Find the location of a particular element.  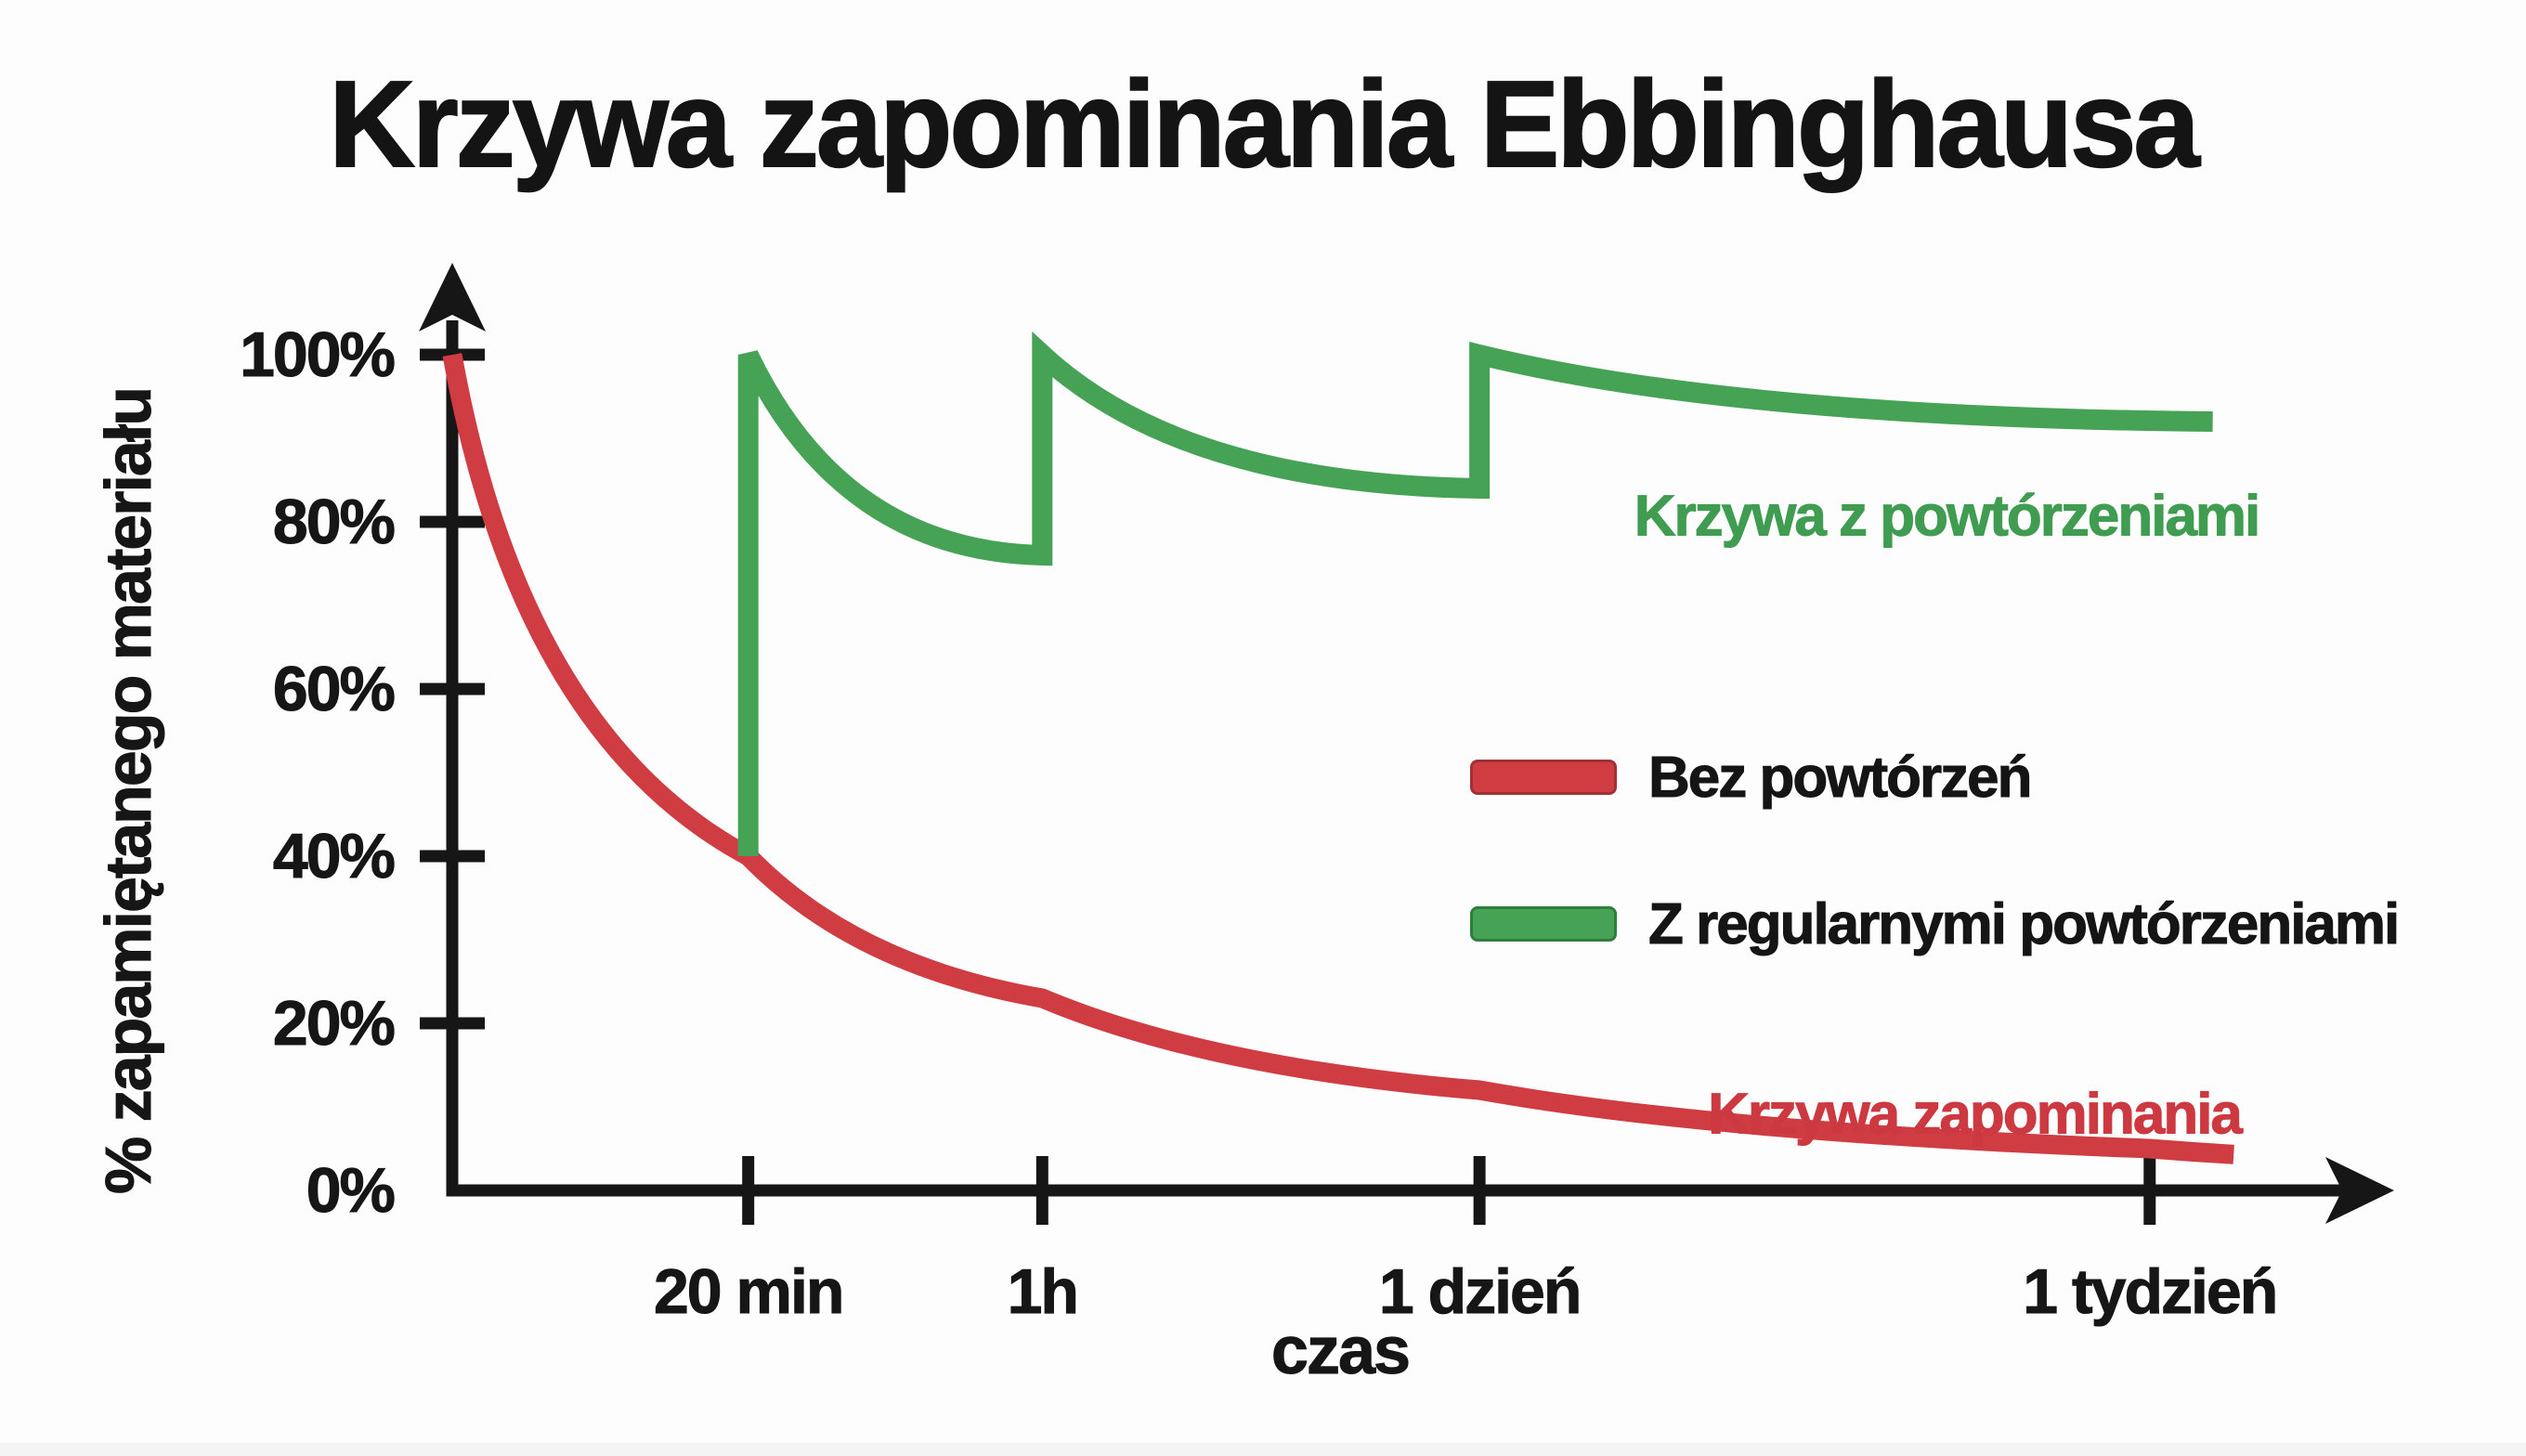

x-tick-label: 1 tydzień is located at coordinates (2151, 1292).